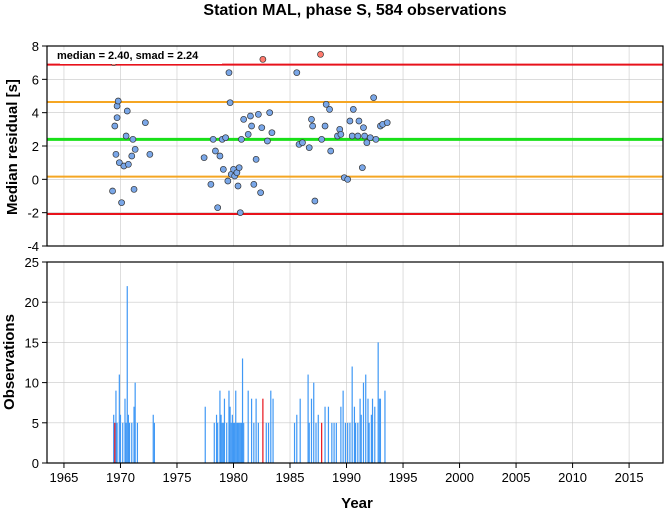 Image resolution: width=669 pixels, height=516 pixels. Describe the element at coordinates (403, 477) in the screenshot. I see `x-tick-label: 1995` at that location.